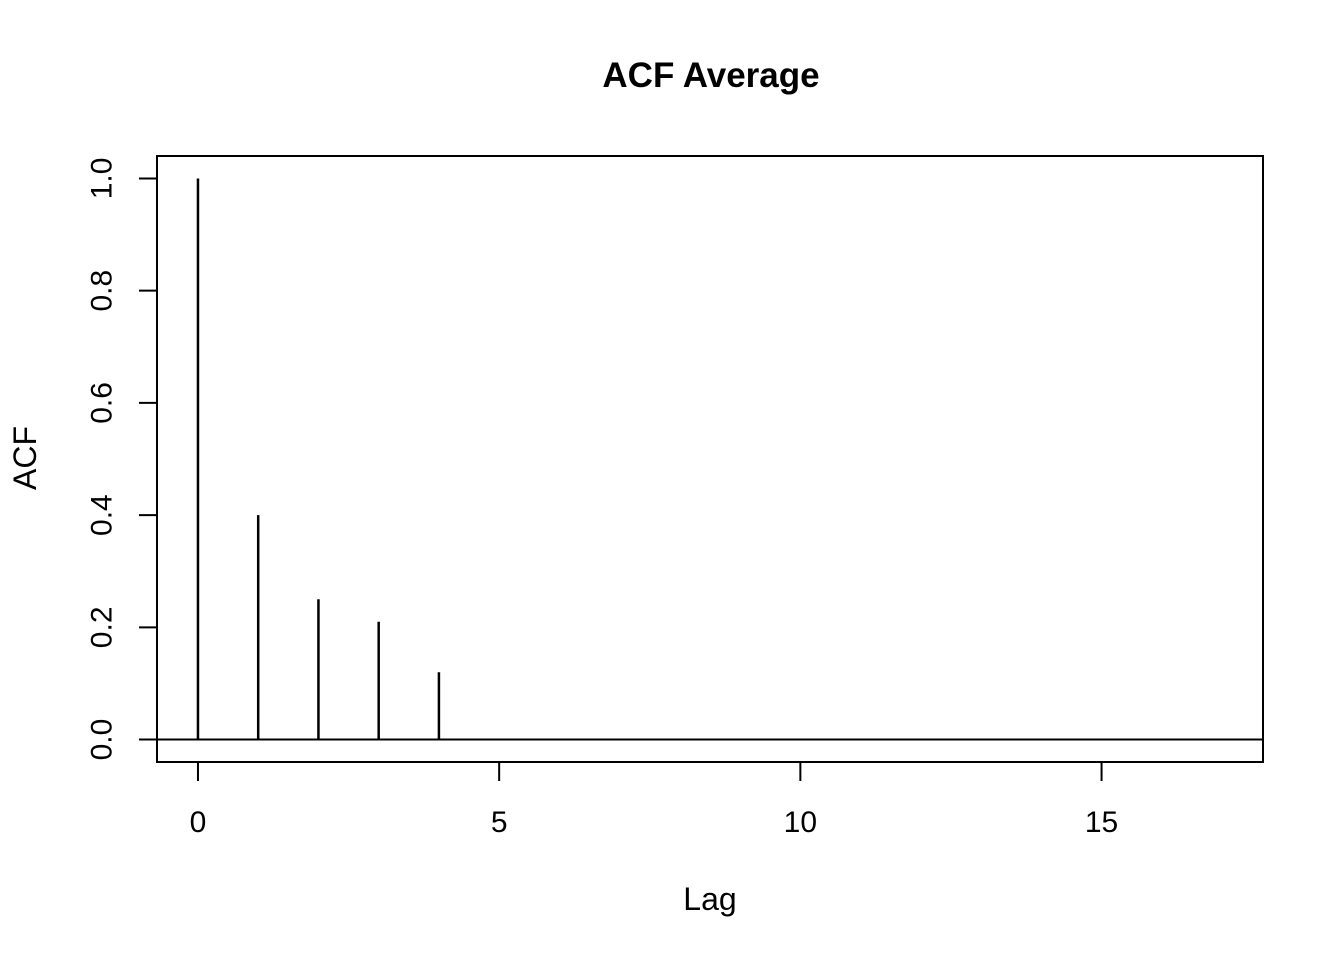 The width and height of the screenshot is (1344, 960). I want to click on chart-title: ACF Average, so click(710, 75).